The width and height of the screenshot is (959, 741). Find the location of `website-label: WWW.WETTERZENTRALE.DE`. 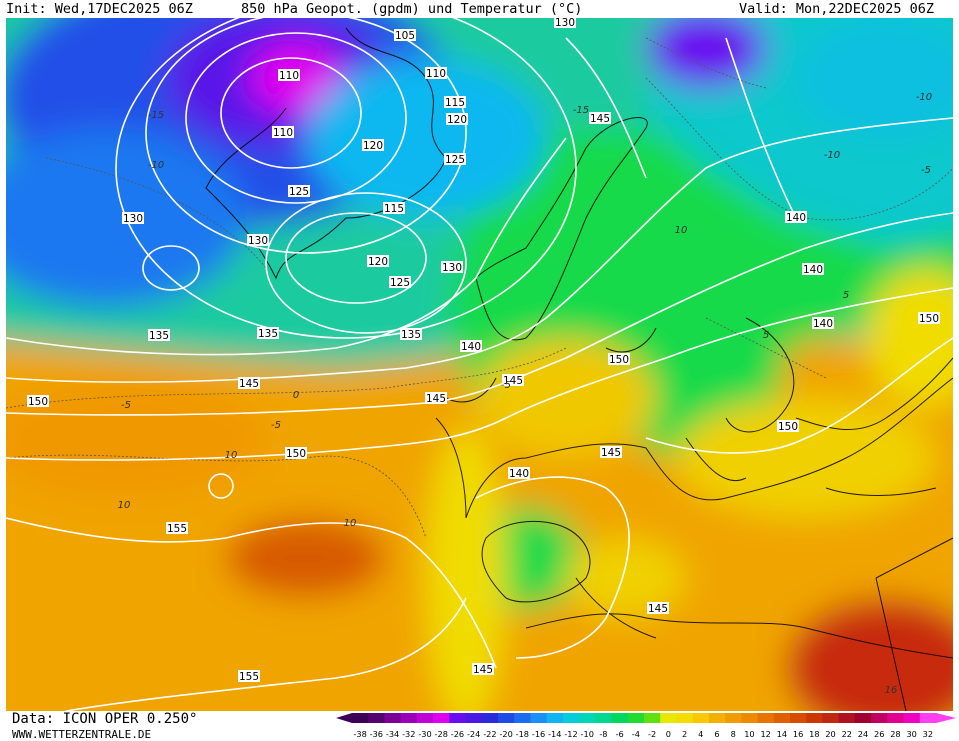

website-label: WWW.WETTERZENTRALE.DE is located at coordinates (82, 734).